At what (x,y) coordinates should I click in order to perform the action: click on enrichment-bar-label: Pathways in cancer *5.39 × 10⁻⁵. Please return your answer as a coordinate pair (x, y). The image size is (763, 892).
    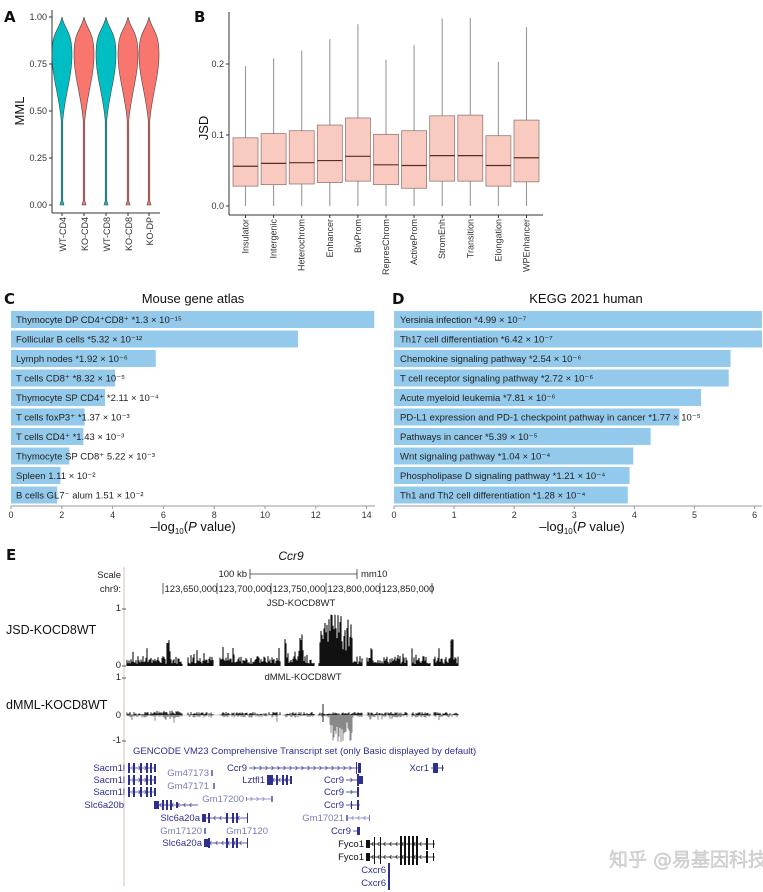
    Looking at the image, I should click on (469, 437).